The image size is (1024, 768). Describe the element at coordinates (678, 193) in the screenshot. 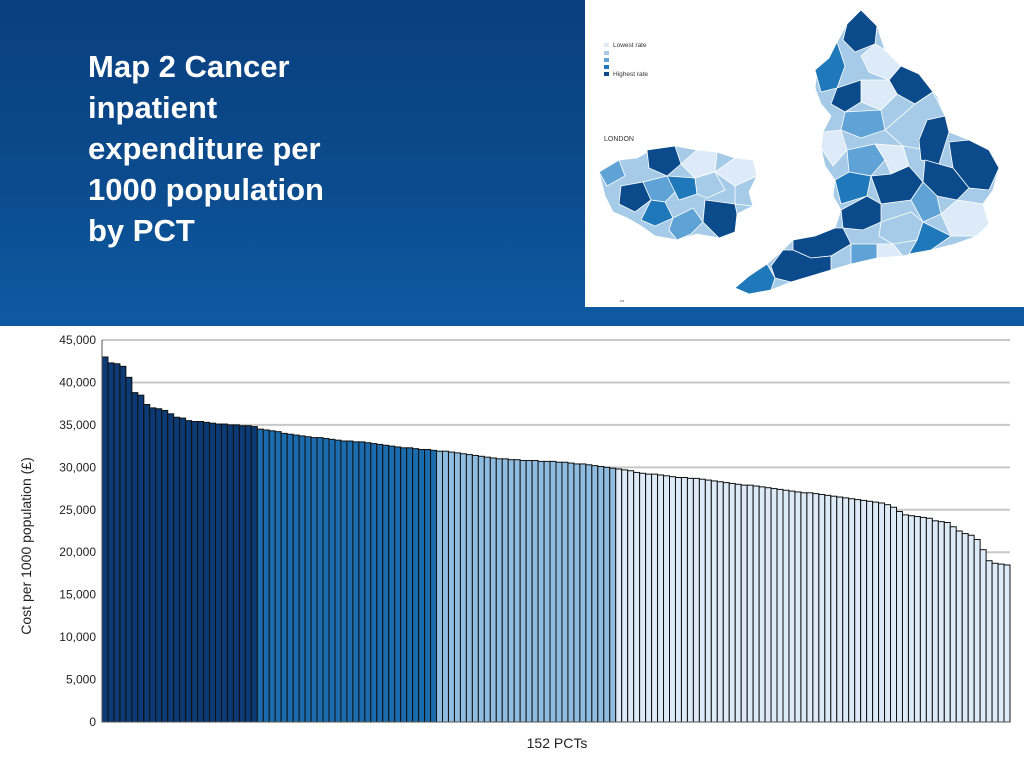

I see `london-inset-map` at that location.